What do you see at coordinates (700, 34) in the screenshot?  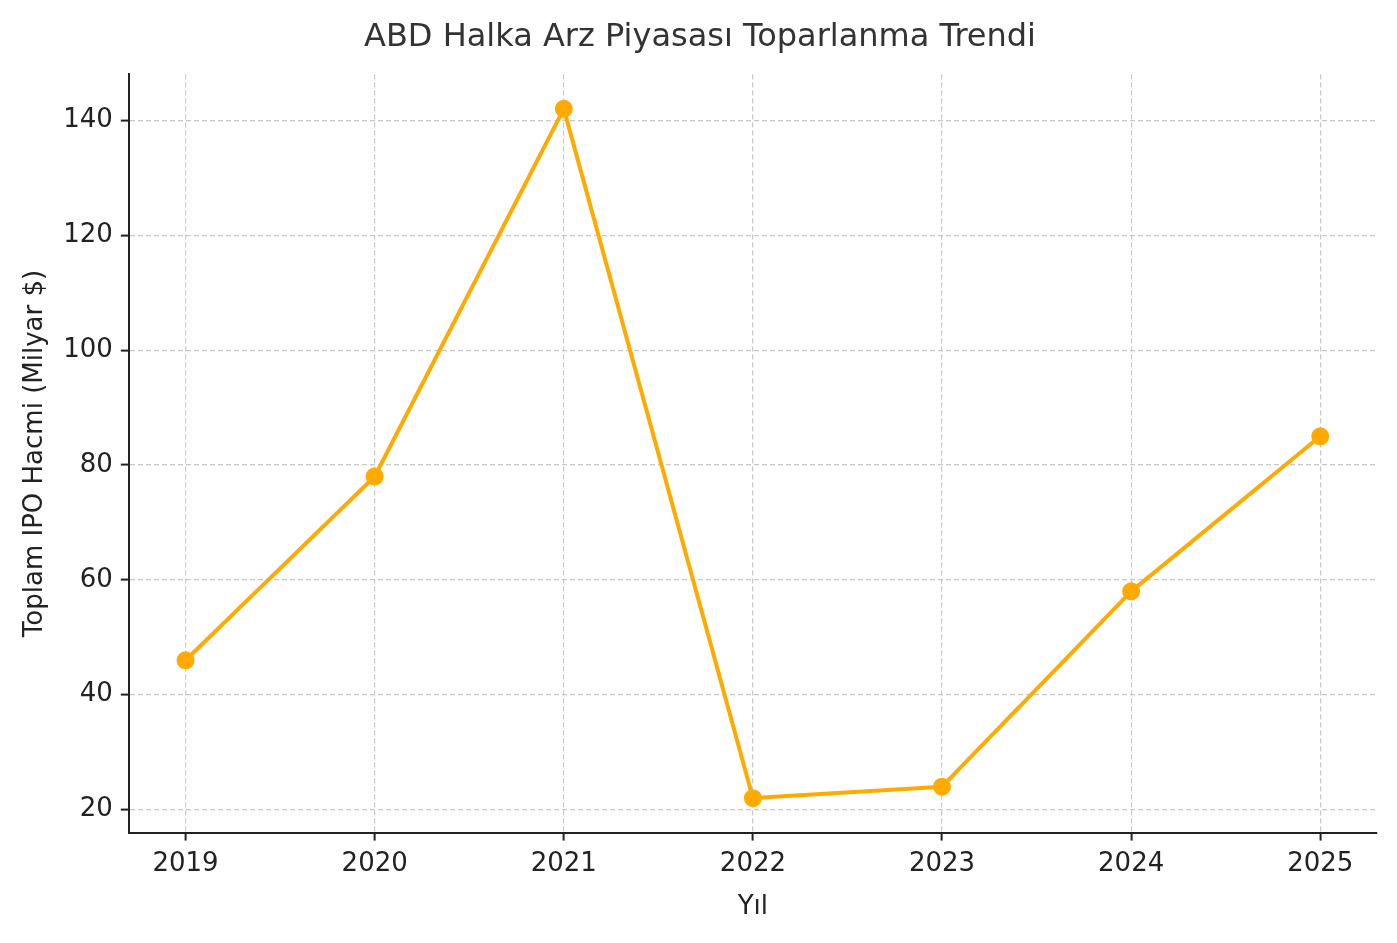 I see `chart-title: ABD Halka Arz Piyasası Toparlanma Trendi` at bounding box center [700, 34].